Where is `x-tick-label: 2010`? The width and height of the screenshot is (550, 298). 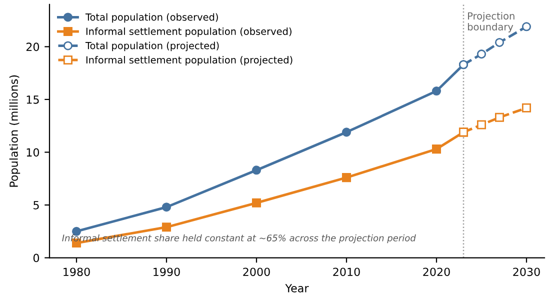
x-tick-label: 2010 is located at coordinates (346, 272).